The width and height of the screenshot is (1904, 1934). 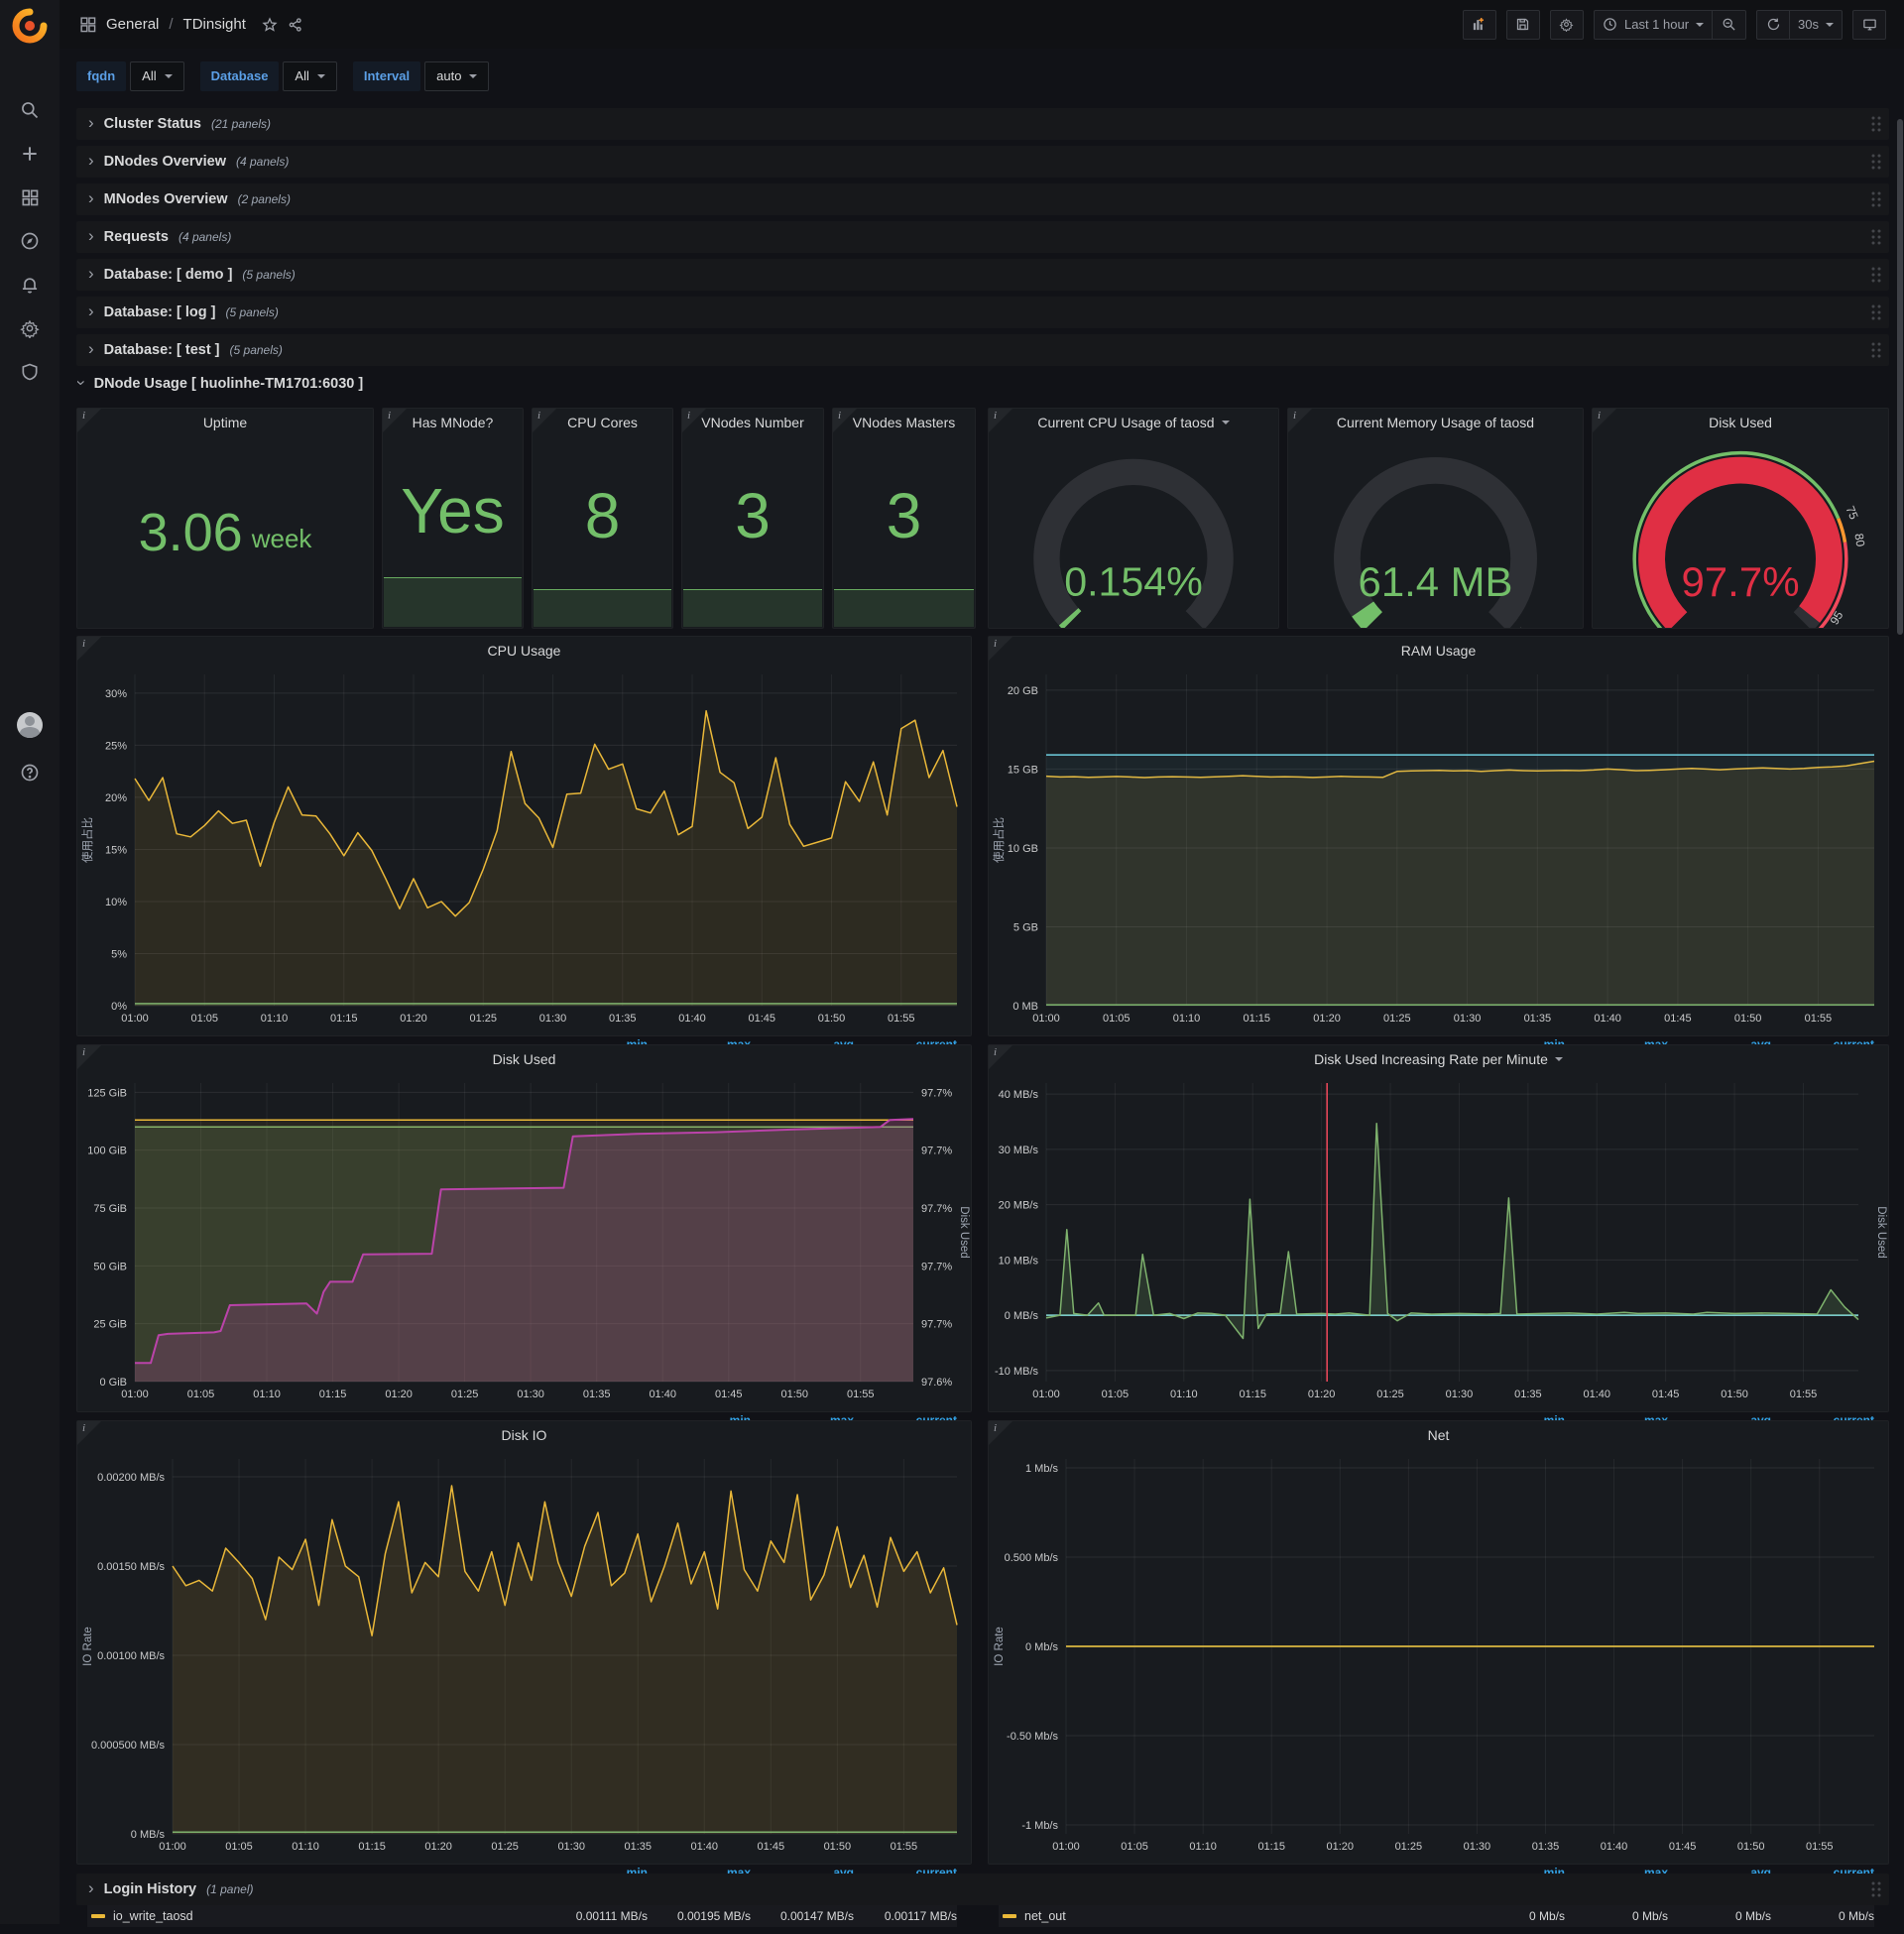 I want to click on star-icon, so click(x=270, y=24).